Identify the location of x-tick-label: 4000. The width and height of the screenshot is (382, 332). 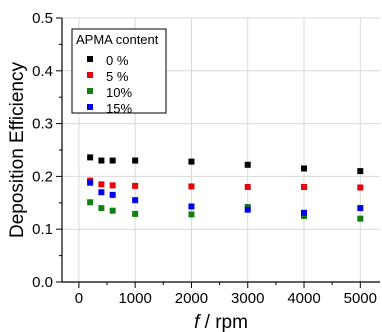
(303, 298).